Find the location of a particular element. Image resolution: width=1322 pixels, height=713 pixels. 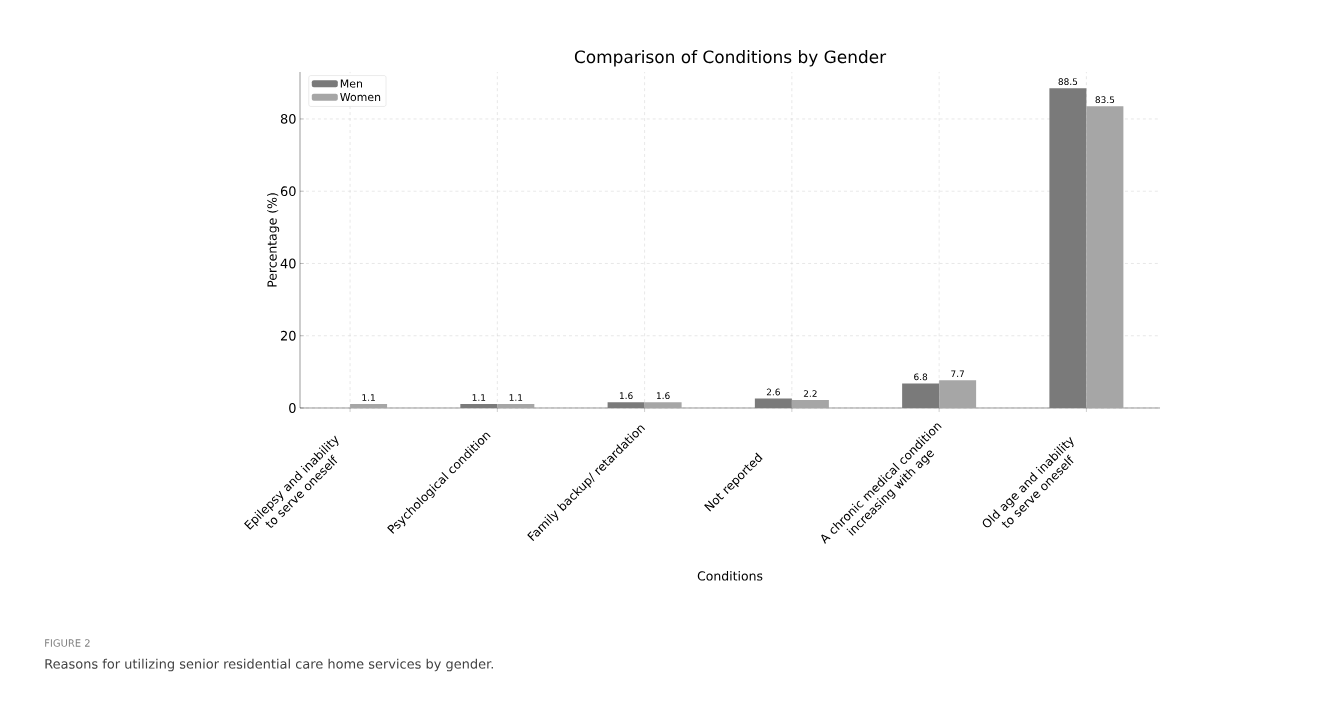

text: Reasons for utilizing senior residential care home services by gender. is located at coordinates (269, 665).